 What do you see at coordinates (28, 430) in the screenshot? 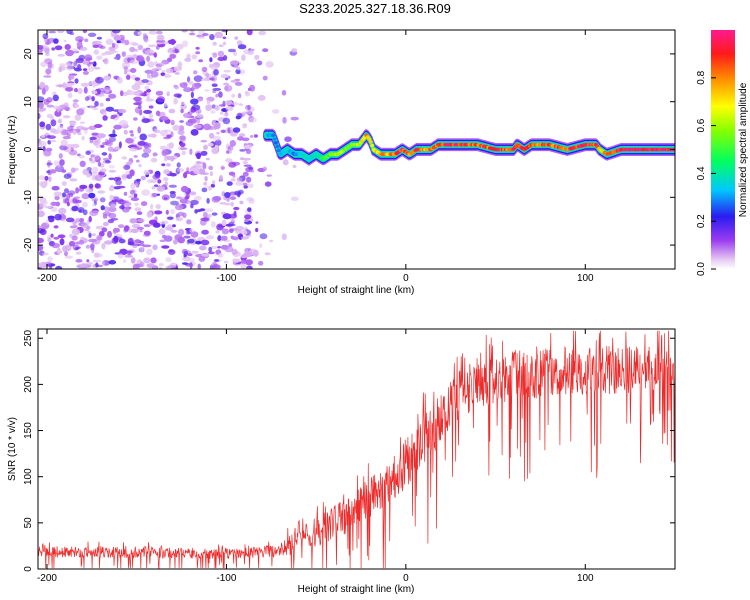
I see `snr-y-tick-label: 150` at bounding box center [28, 430].